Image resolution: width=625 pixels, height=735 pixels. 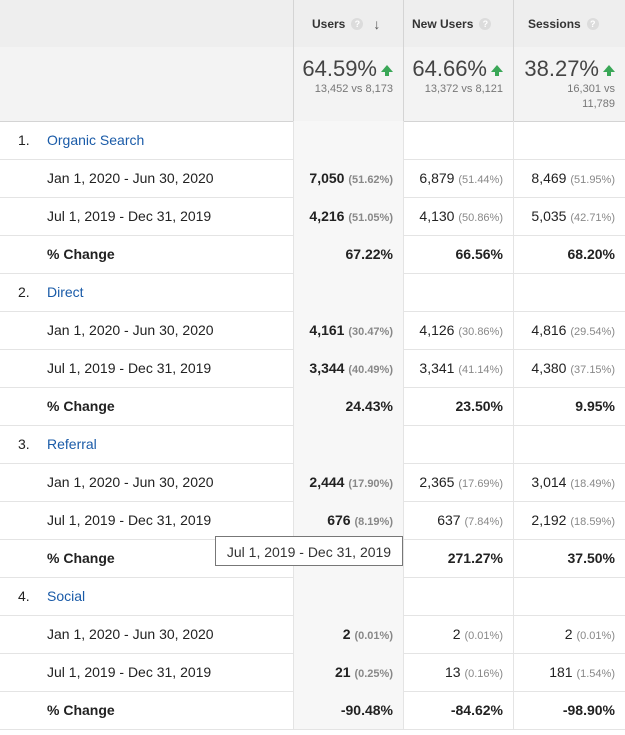 What do you see at coordinates (595, 674) in the screenshot?
I see `metric-percent: (1.54%)` at bounding box center [595, 674].